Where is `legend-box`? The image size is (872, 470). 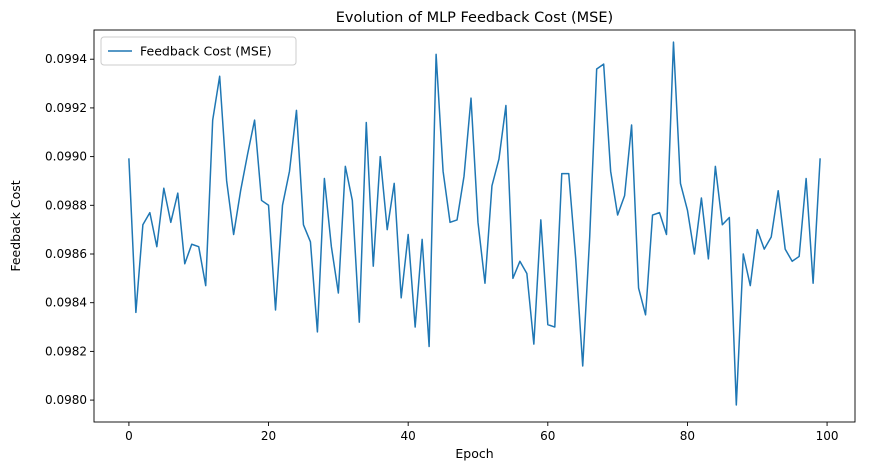
legend-box is located at coordinates (198, 51).